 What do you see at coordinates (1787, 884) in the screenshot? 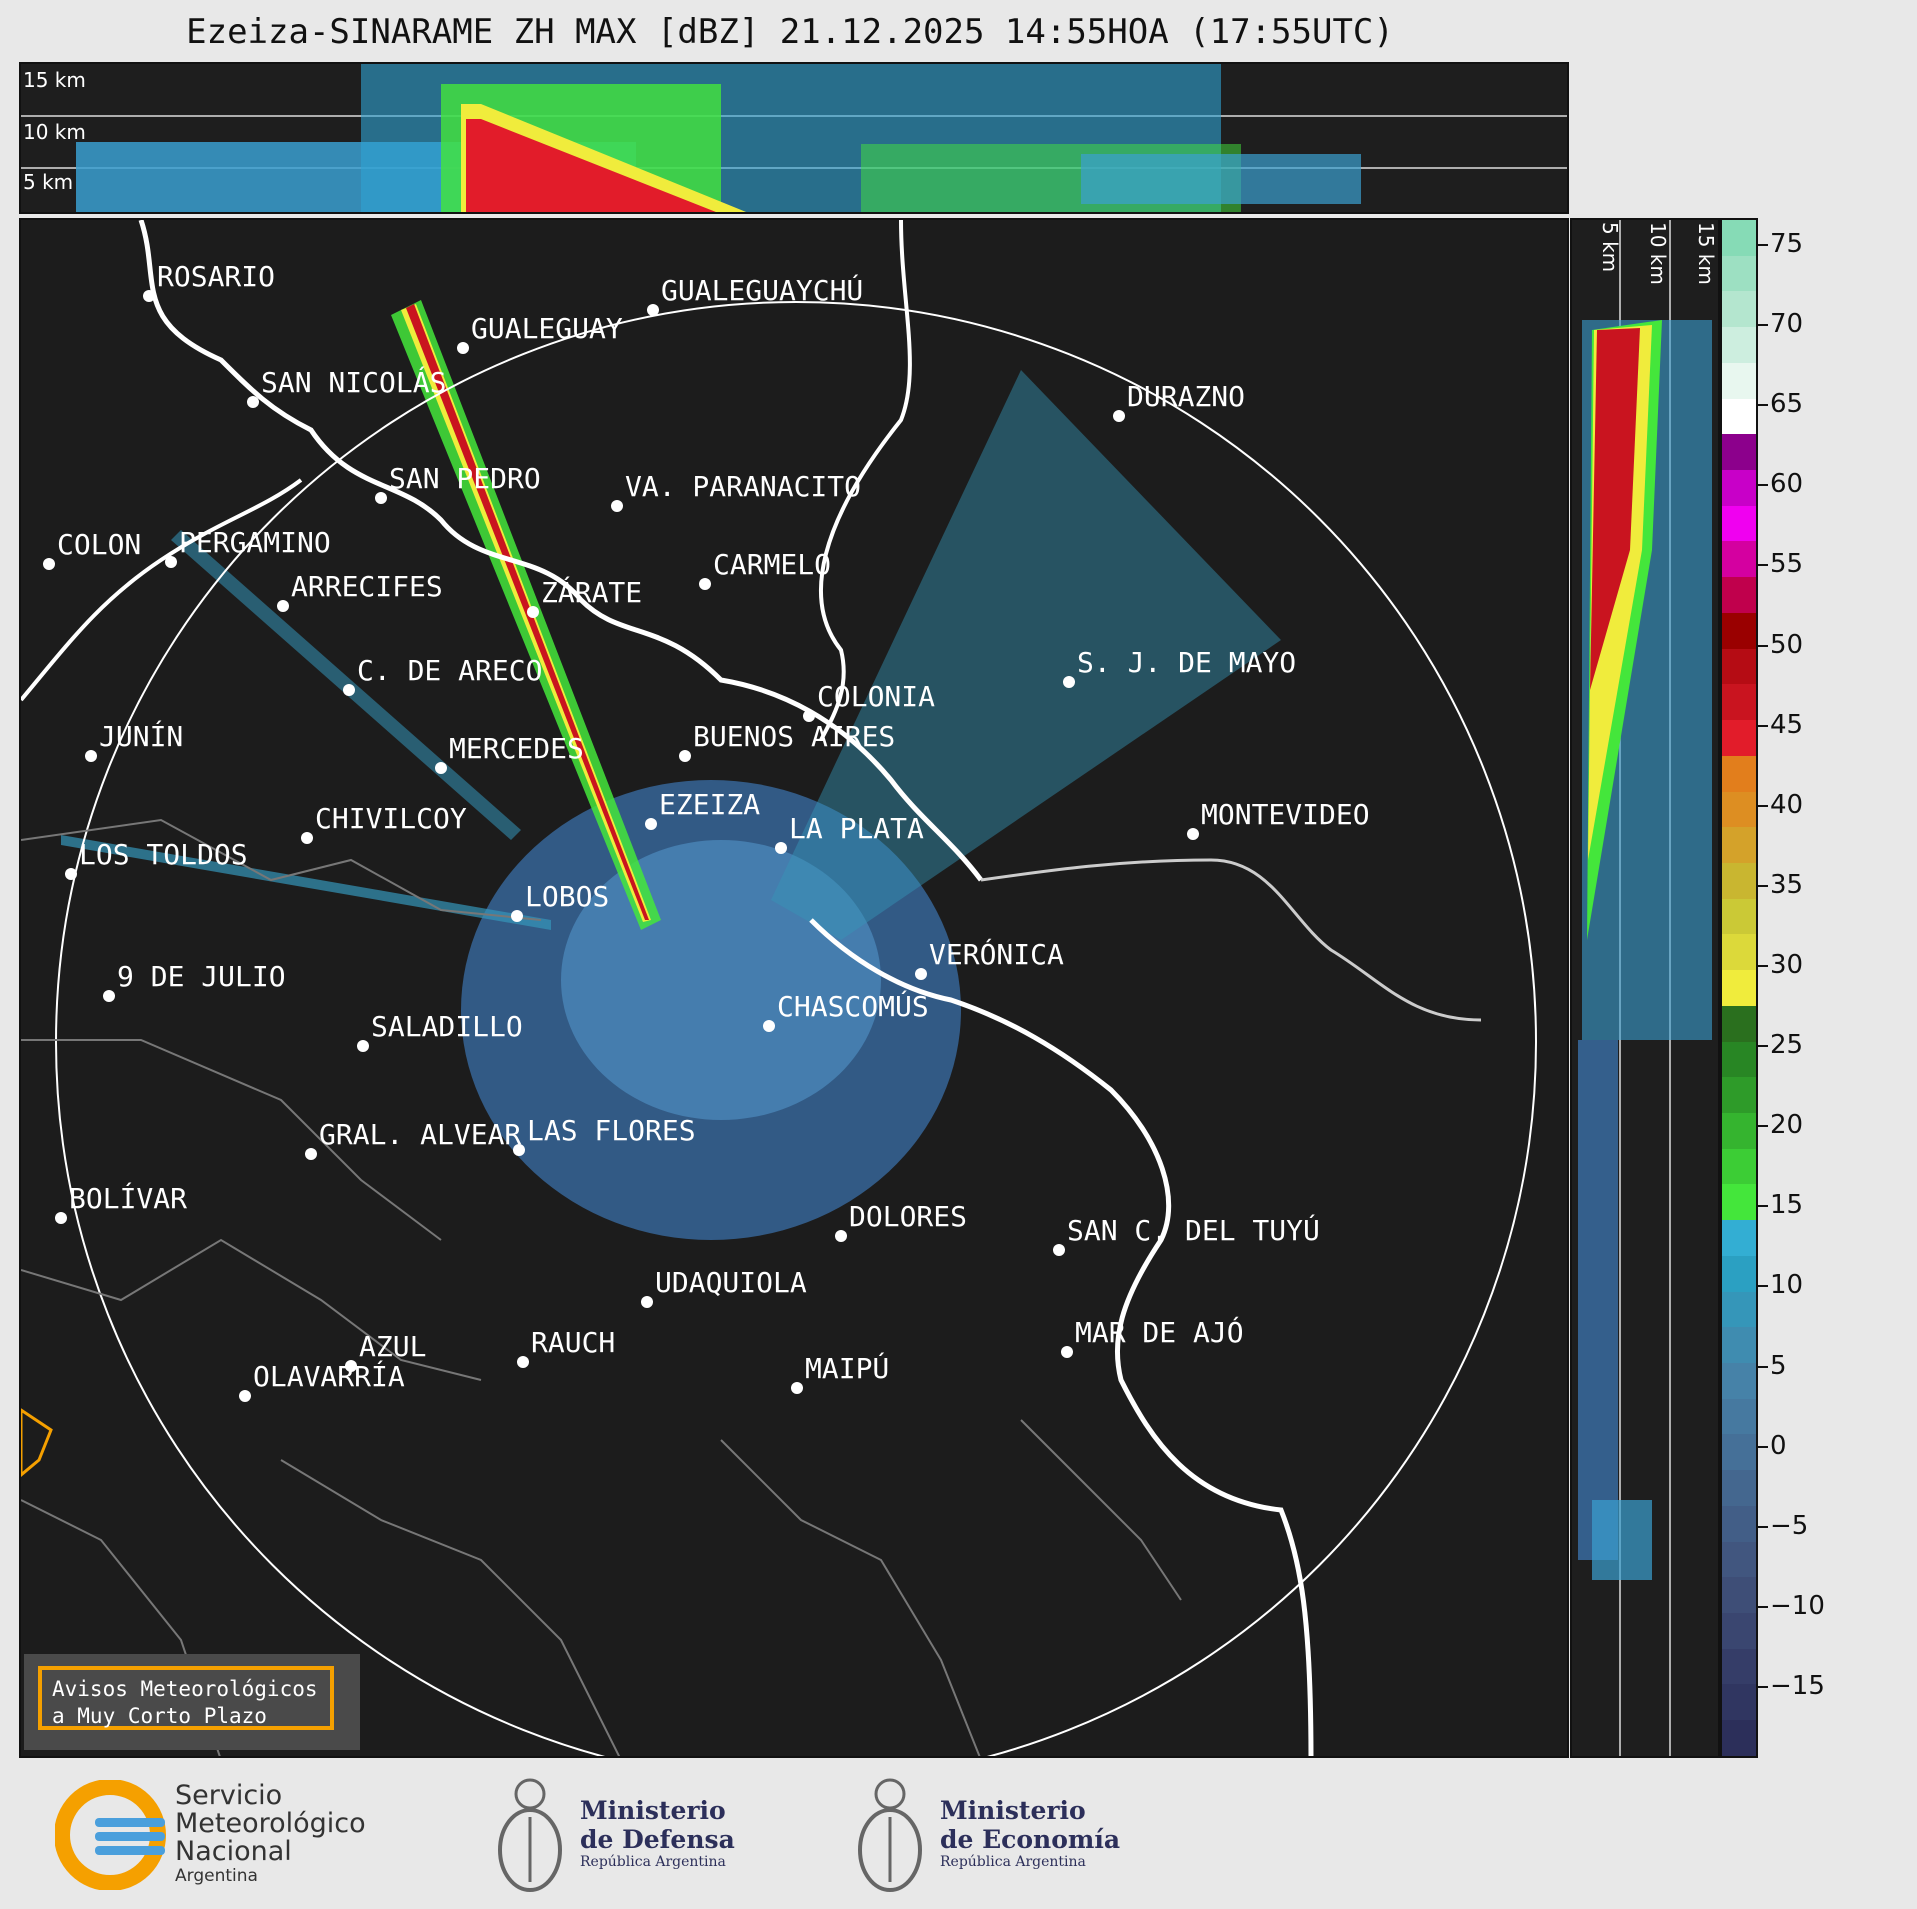
I see `colorbar-tick-label: 35` at bounding box center [1787, 884].